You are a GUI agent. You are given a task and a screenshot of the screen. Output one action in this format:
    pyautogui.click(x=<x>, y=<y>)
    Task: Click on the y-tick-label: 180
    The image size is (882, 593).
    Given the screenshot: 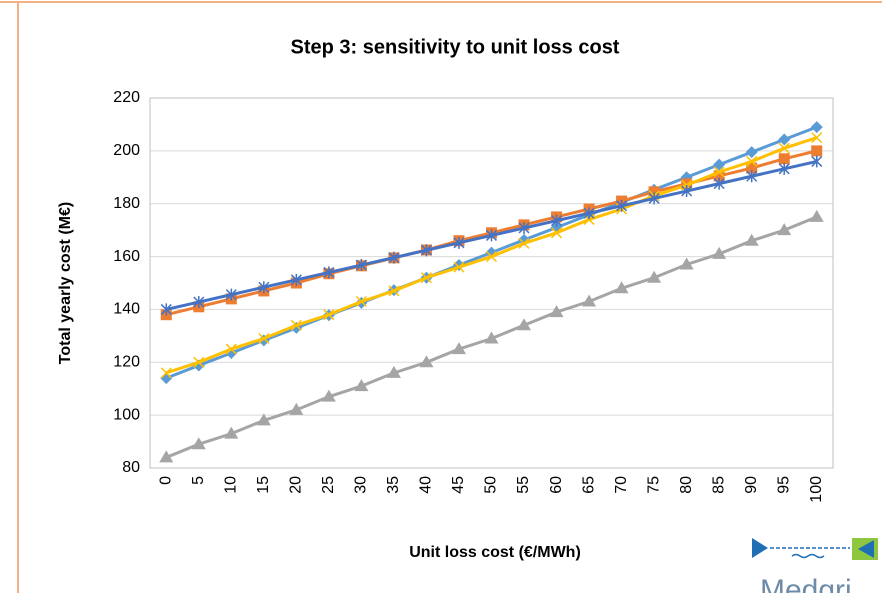 What is the action you would take?
    pyautogui.click(x=126, y=203)
    